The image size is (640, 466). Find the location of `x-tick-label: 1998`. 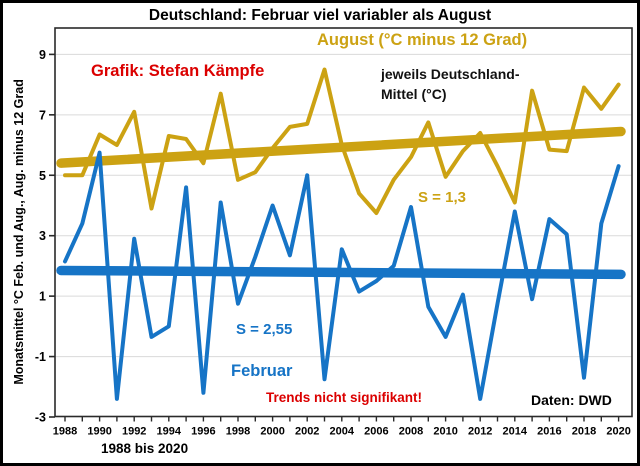

x-tick-label: 1998 is located at coordinates (238, 432).